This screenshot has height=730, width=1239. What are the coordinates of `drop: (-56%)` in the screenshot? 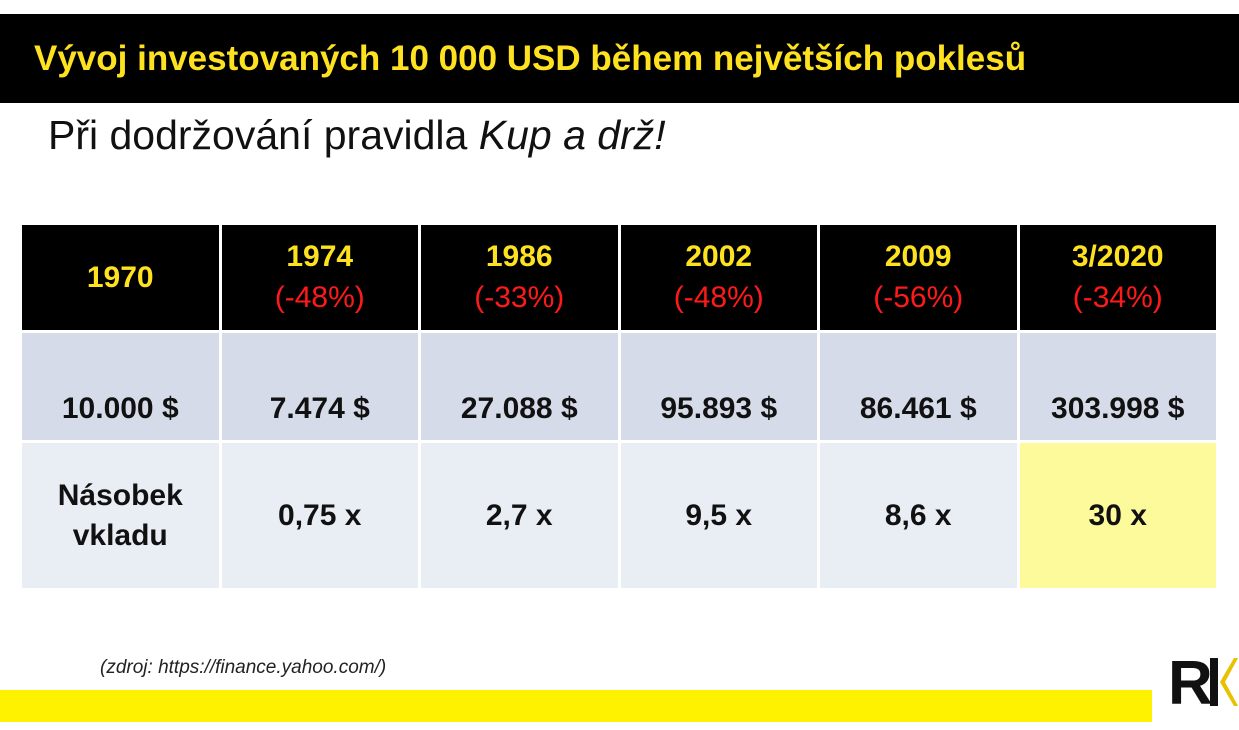 It's located at (918, 297).